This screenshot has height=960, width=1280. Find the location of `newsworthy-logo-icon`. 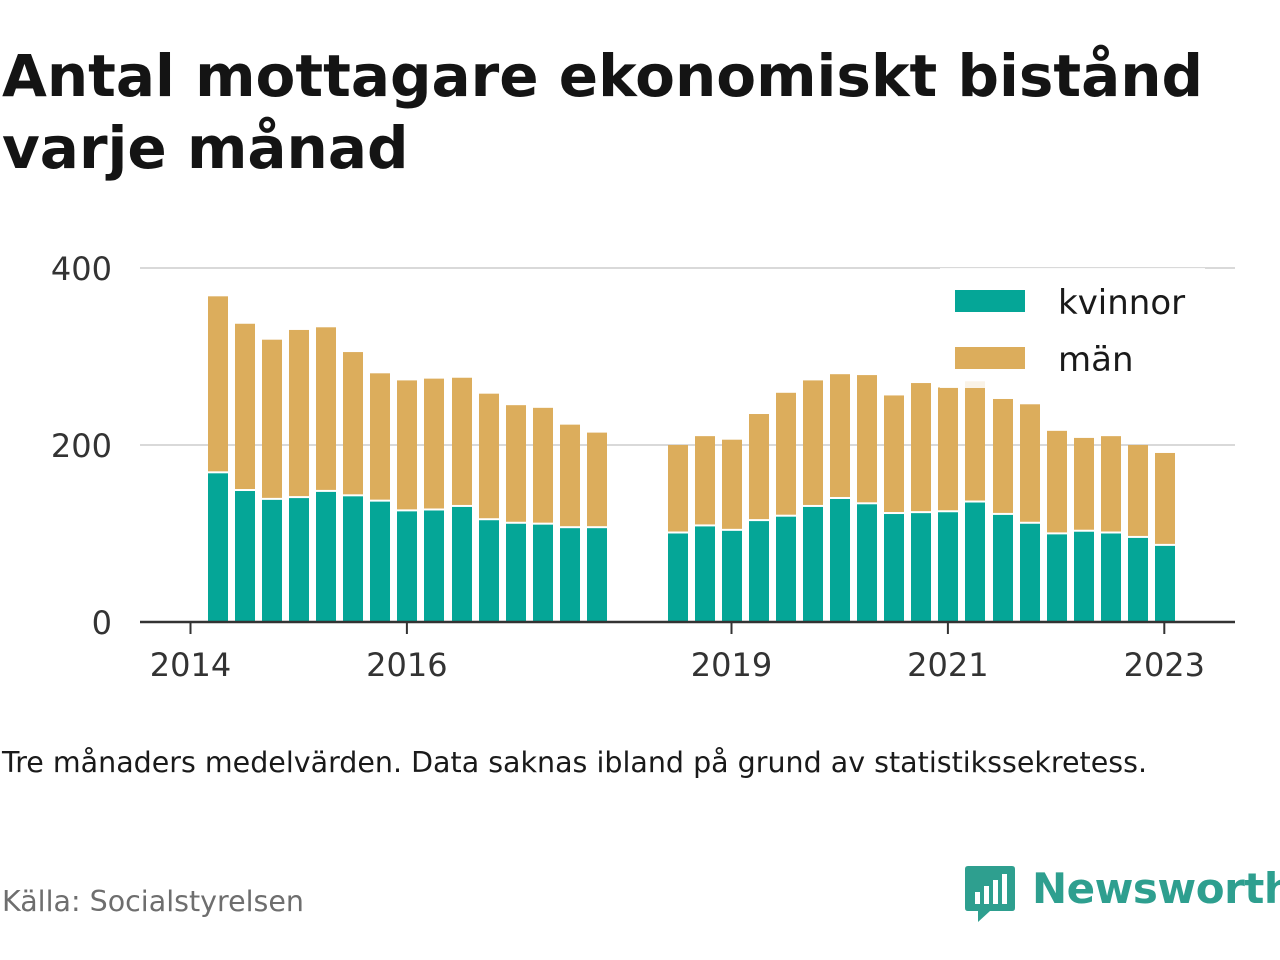

newsworthy-logo-icon is located at coordinates (990, 894).